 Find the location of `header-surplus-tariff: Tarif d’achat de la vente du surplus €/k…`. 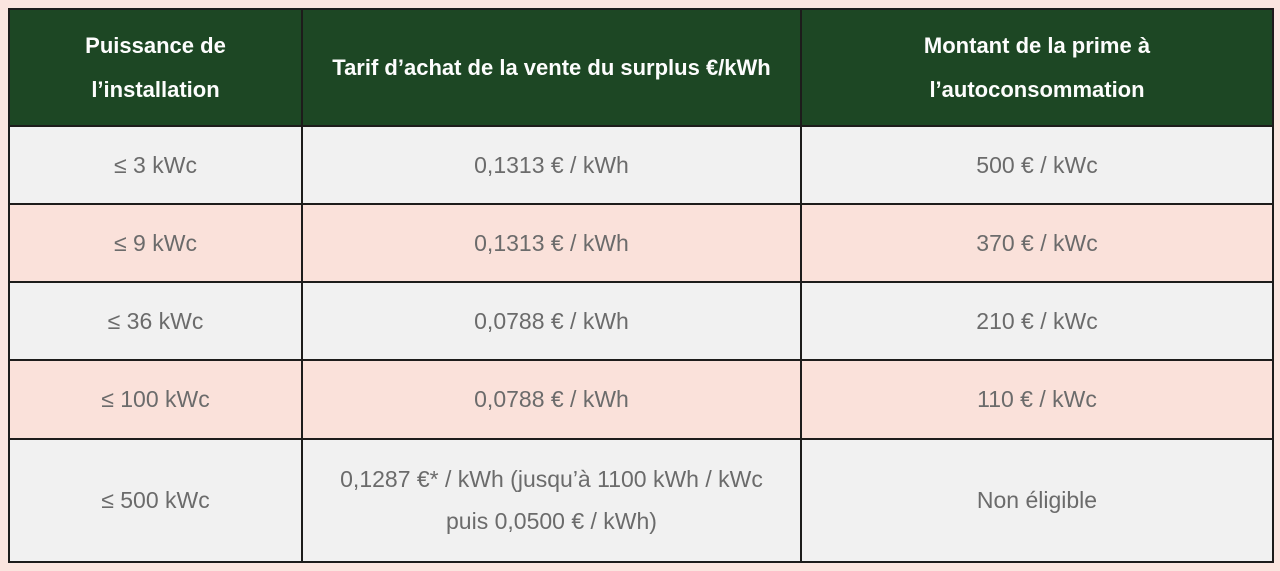

header-surplus-tariff: Tarif d’achat de la vente du surplus €/k… is located at coordinates (551, 67).